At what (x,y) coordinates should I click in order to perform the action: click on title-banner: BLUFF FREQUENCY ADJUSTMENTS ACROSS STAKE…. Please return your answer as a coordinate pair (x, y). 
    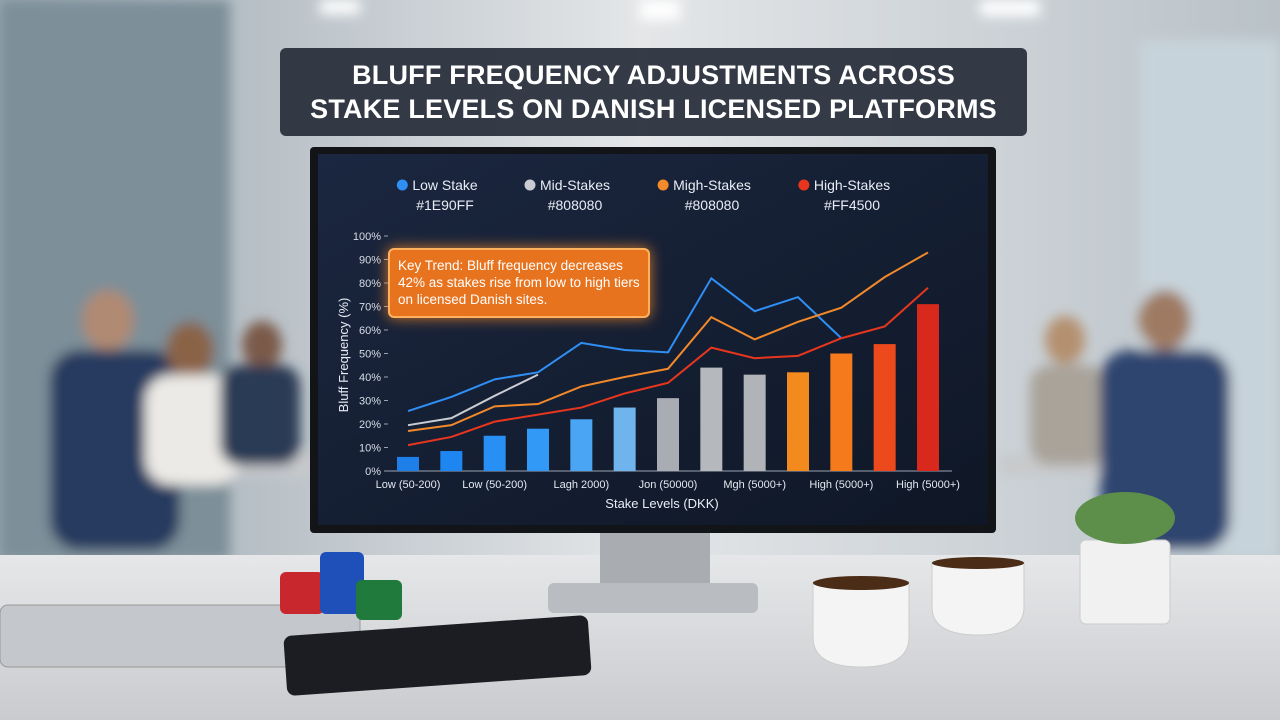
    Looking at the image, I should click on (653, 92).